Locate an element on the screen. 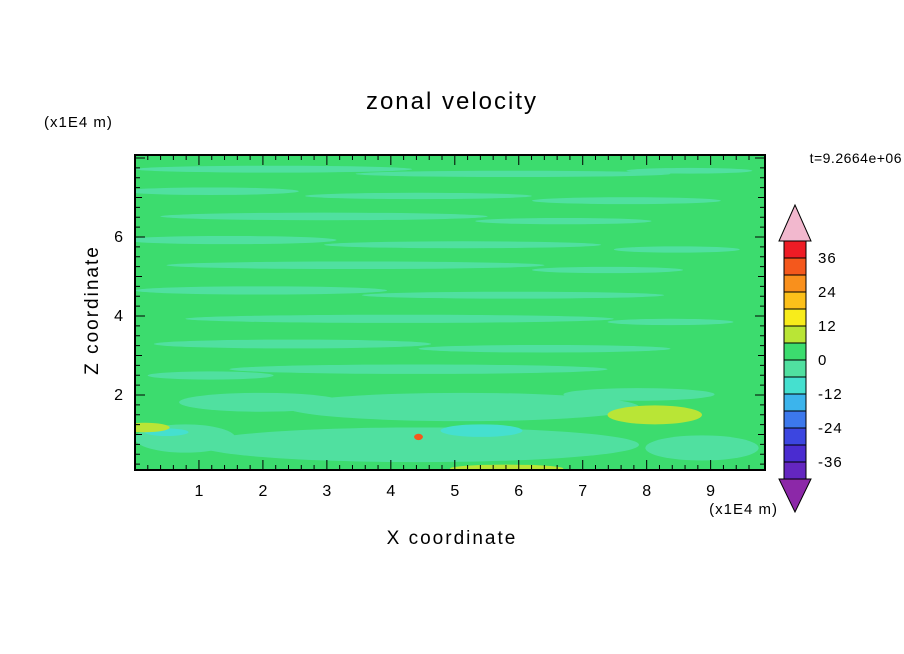 Image resolution: width=904 pixels, height=654 pixels. x-axis-unit-label: (x1E4 m) is located at coordinates (743, 509).